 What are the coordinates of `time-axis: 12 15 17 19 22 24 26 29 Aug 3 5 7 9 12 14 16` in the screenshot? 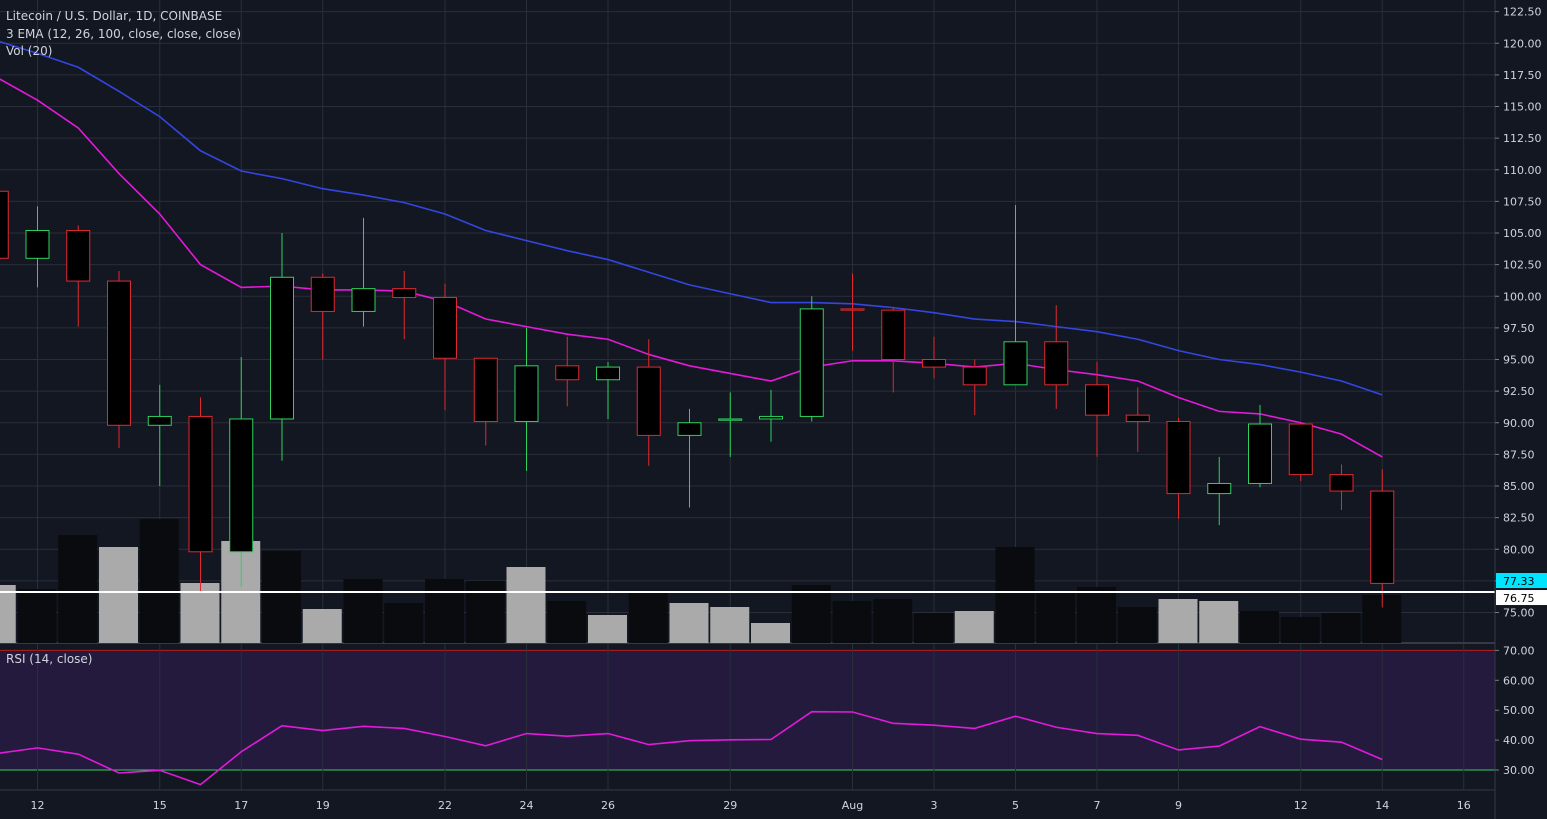 It's located at (751, 805).